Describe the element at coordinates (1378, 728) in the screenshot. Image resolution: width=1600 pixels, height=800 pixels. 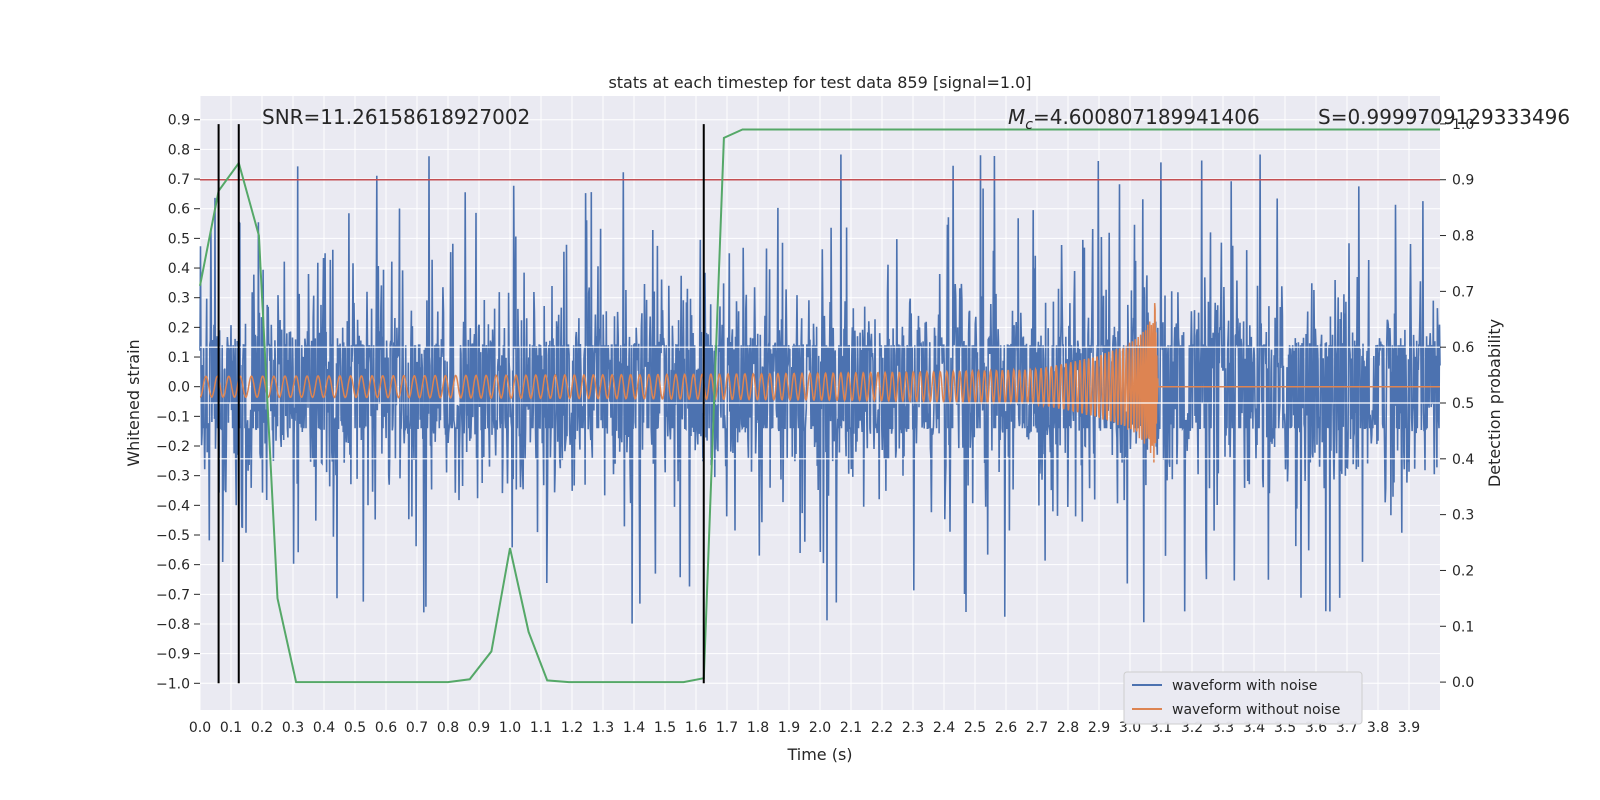
I see `x-tick-label-3-8: 3.8` at that location.